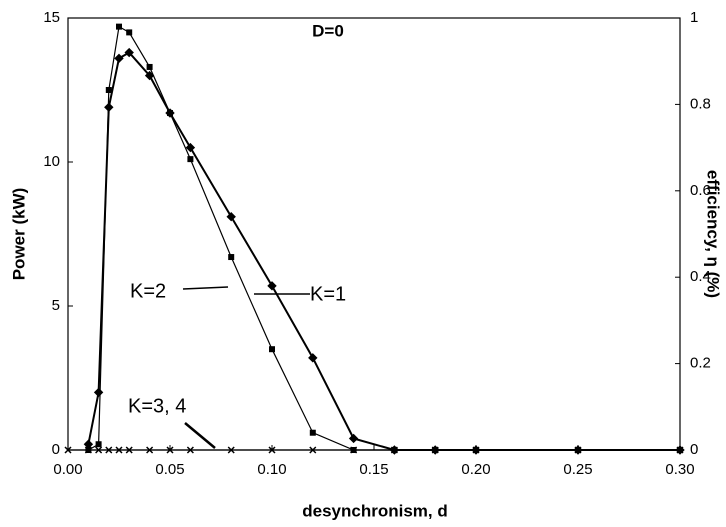 The image size is (726, 527). What do you see at coordinates (157, 406) in the screenshot?
I see `annotation: K=3, 4` at bounding box center [157, 406].